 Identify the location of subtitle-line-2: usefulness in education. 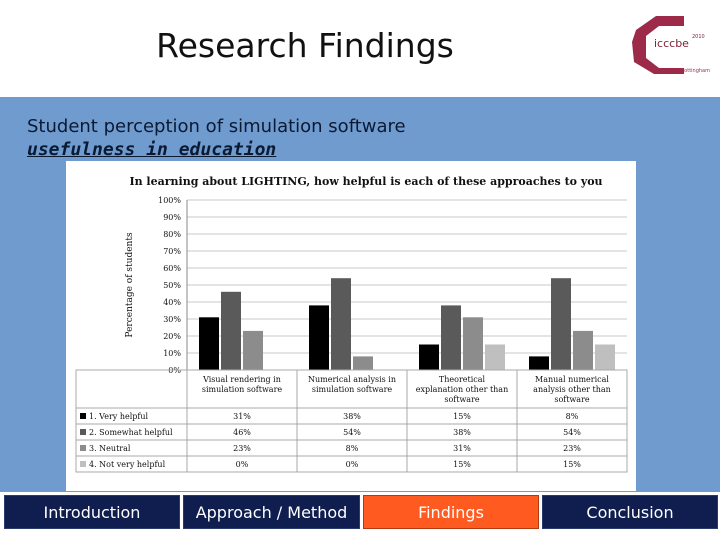
(152, 149).